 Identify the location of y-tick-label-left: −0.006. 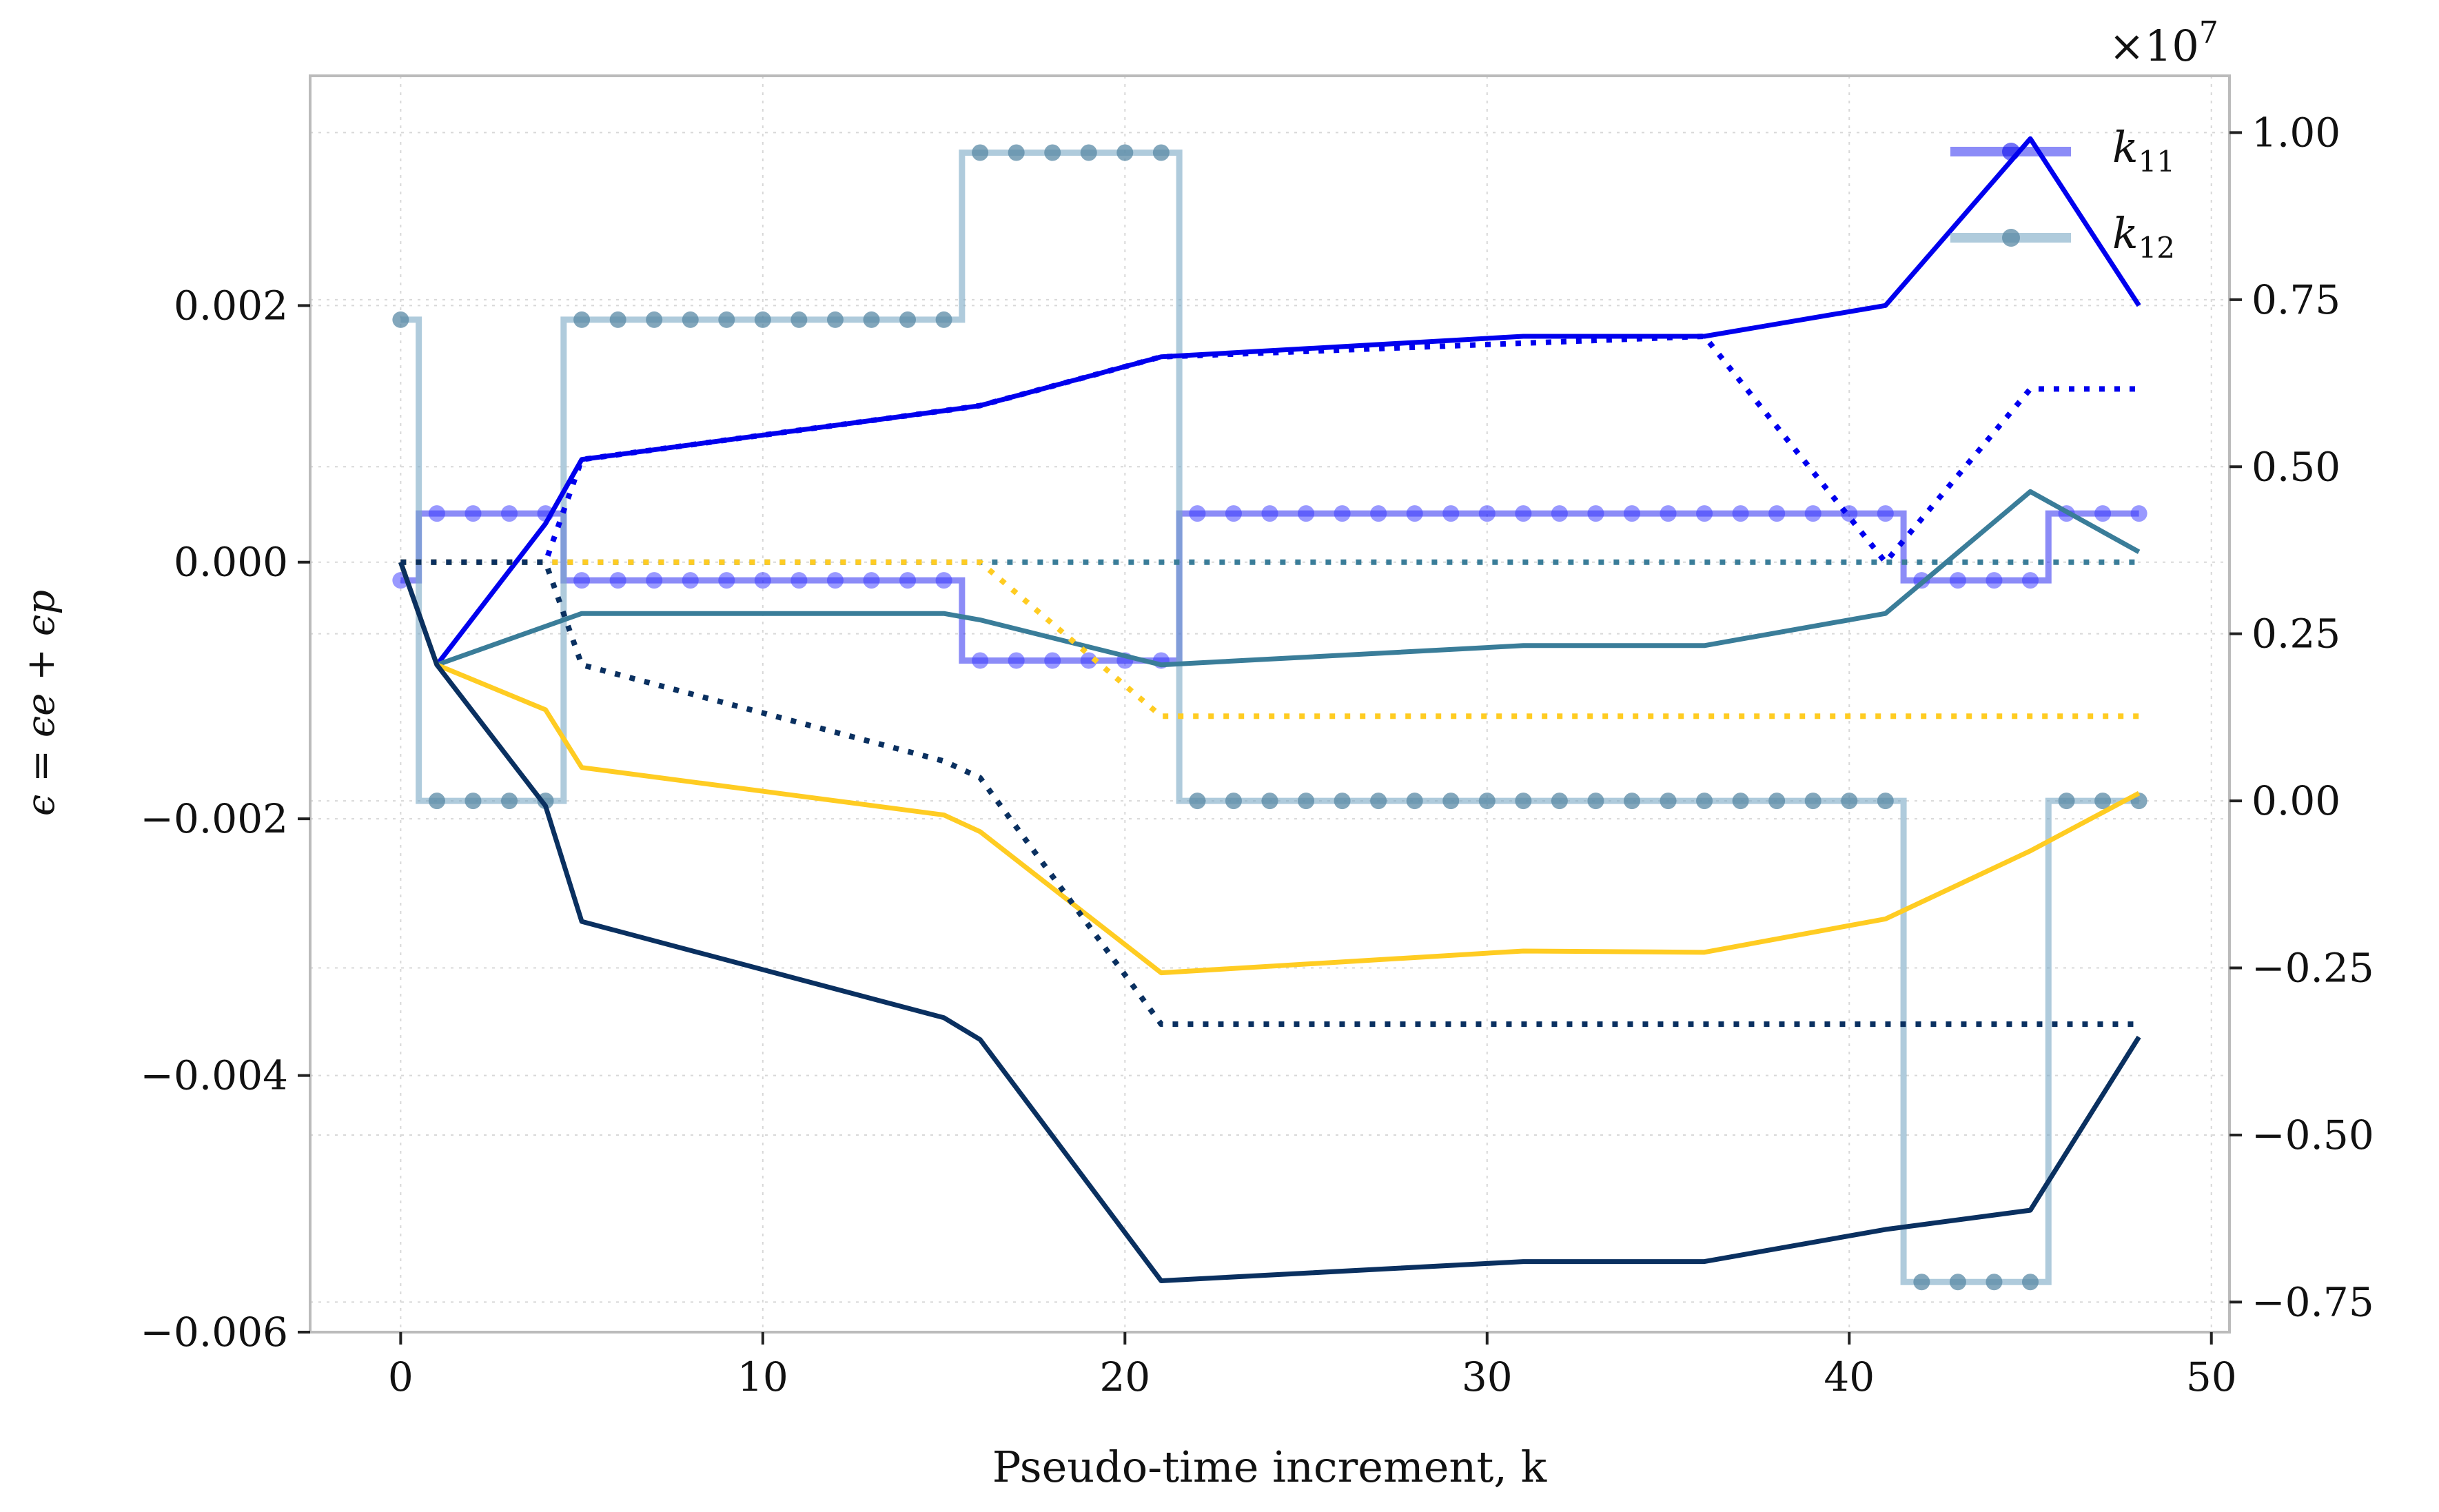
(214, 1332).